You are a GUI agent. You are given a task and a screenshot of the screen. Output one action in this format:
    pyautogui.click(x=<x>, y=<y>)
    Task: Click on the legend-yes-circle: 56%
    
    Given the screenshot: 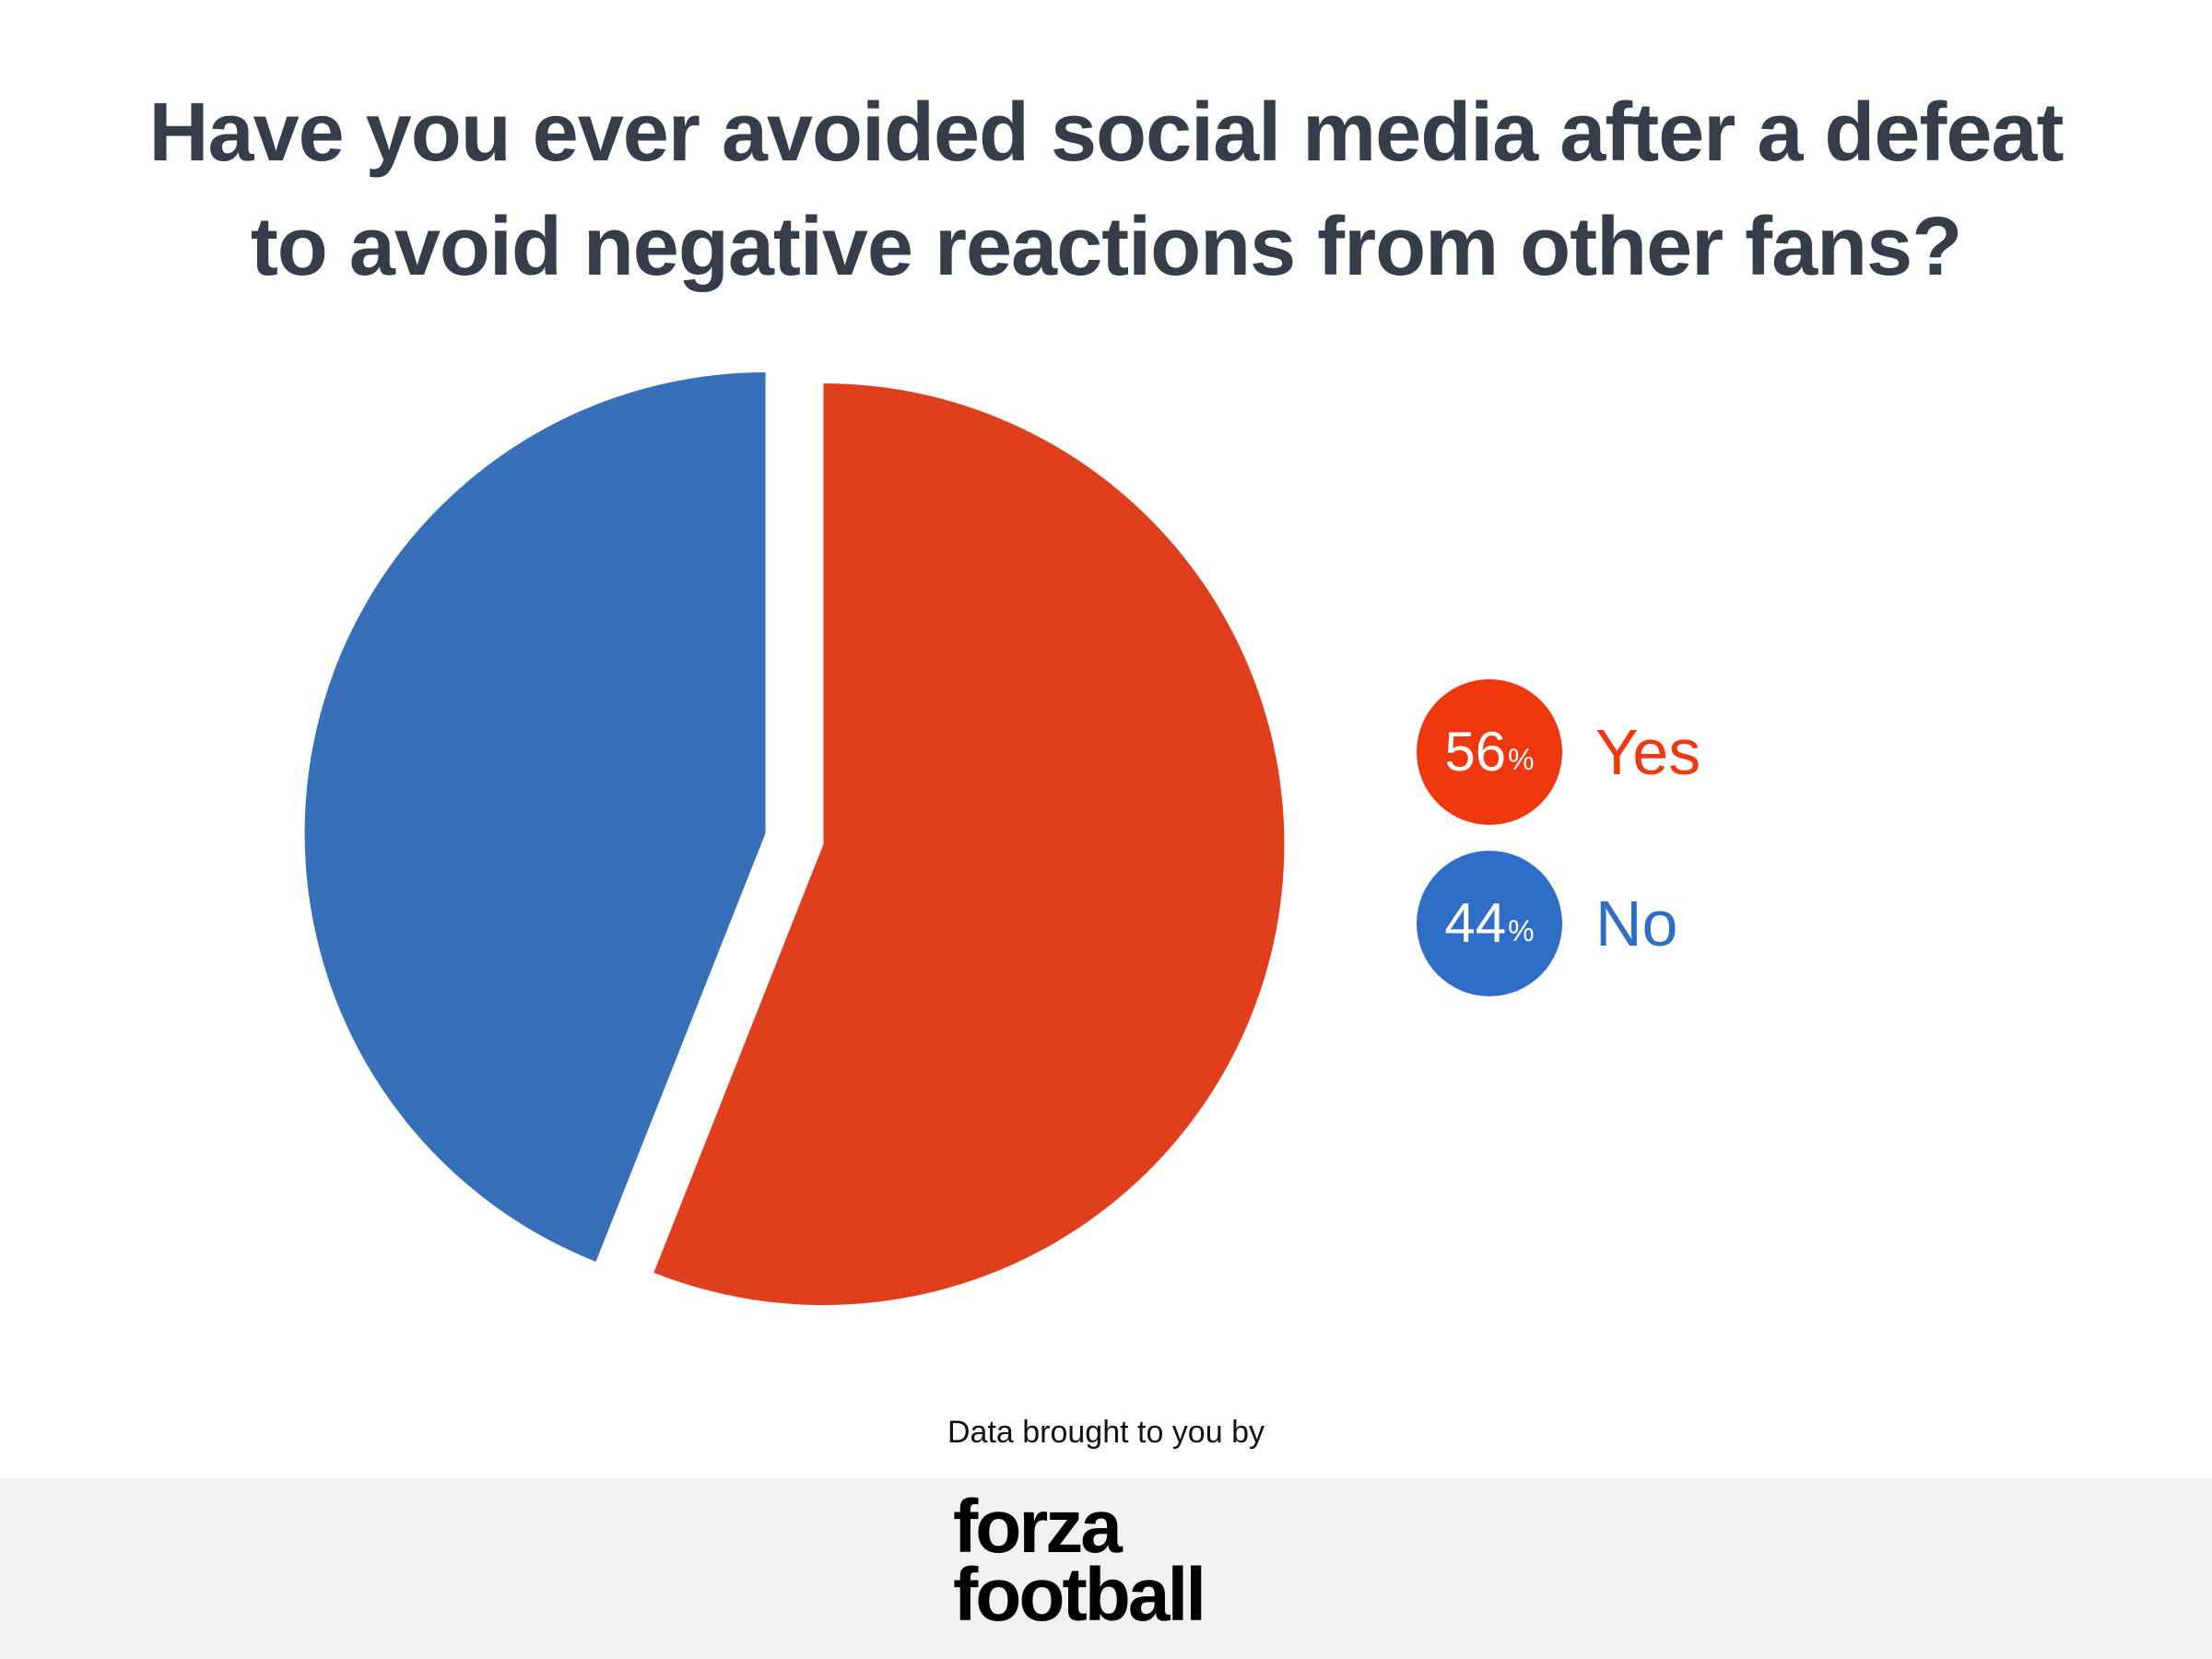 What is the action you would take?
    pyautogui.click(x=1489, y=752)
    